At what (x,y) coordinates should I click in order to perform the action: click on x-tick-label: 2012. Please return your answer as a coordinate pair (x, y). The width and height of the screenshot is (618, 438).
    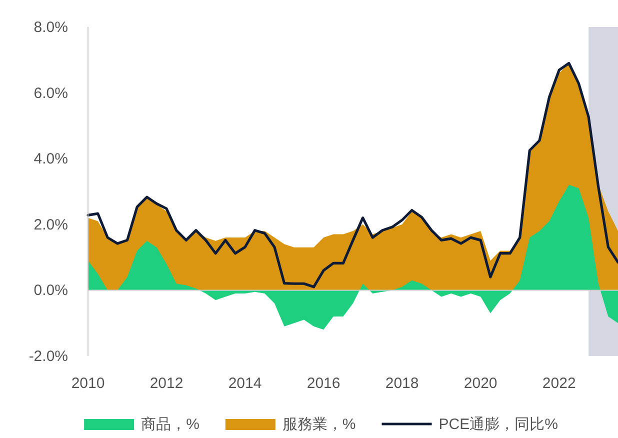
    Looking at the image, I should click on (167, 383).